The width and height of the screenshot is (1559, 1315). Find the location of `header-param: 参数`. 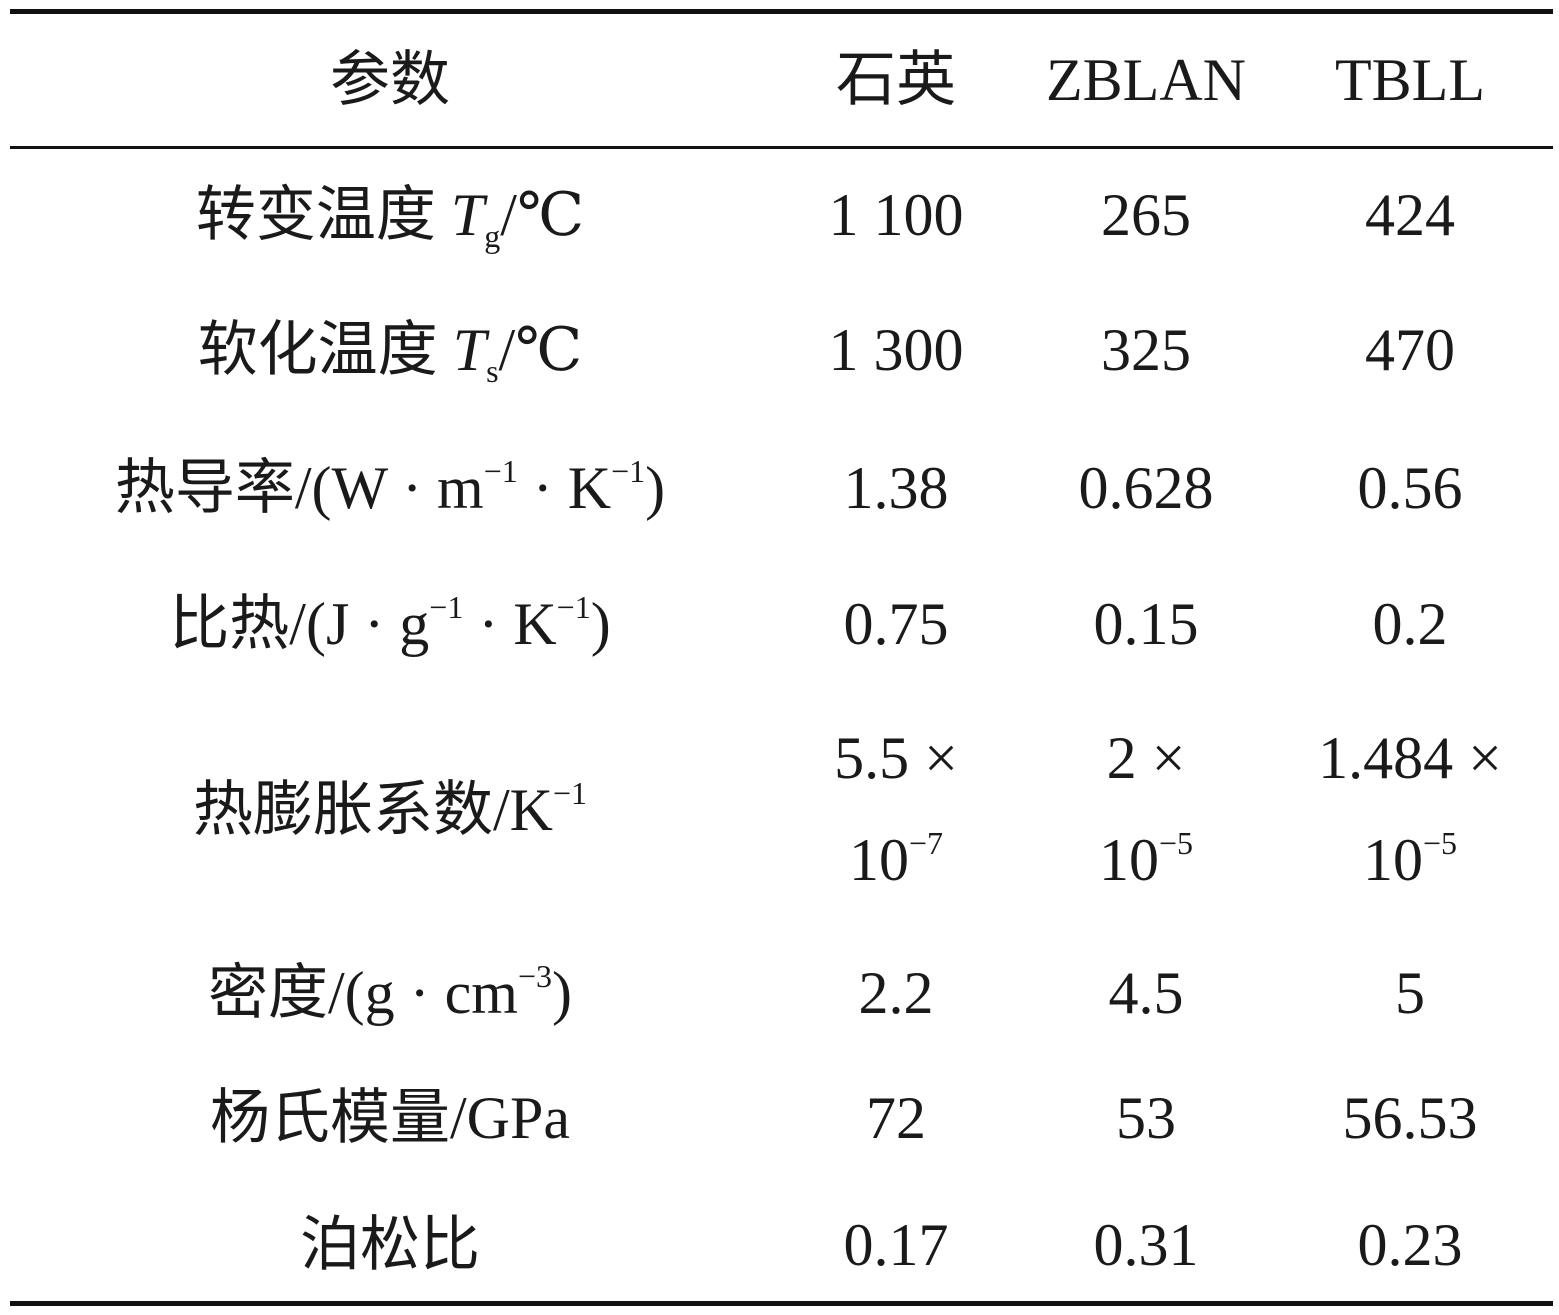

header-param: 参数 is located at coordinates (390, 80).